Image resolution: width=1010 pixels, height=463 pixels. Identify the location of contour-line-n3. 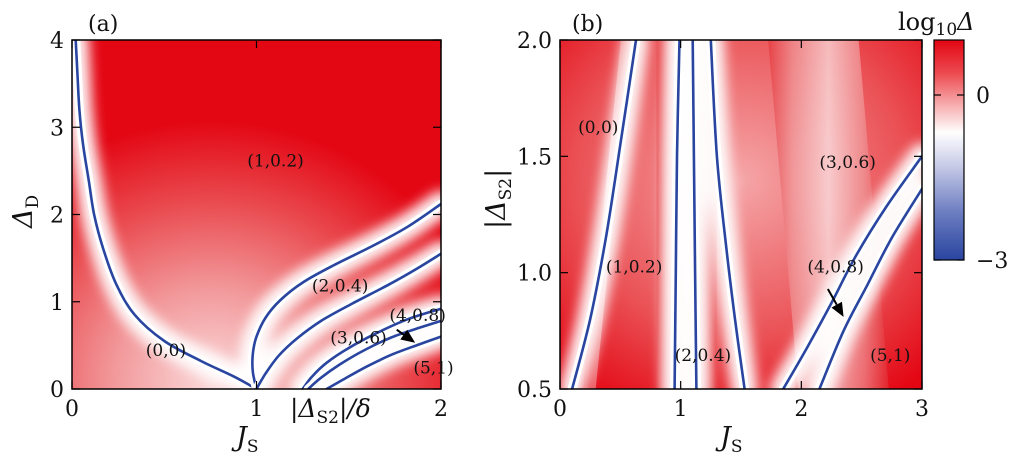
(371, 348).